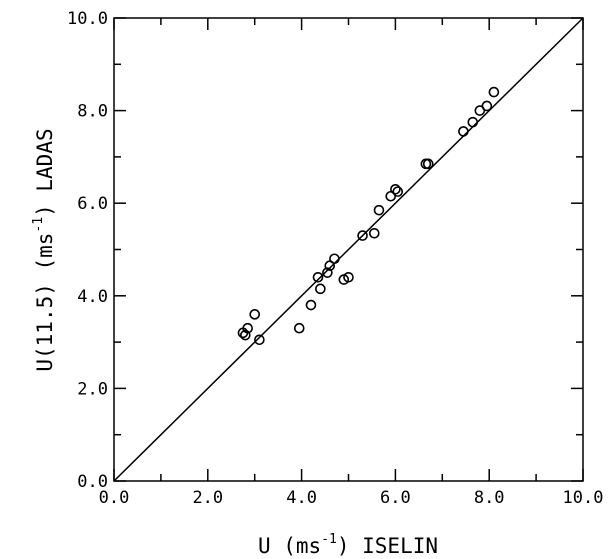 This screenshot has height=559, width=612. Describe the element at coordinates (583, 498) in the screenshot. I see `x-tick-label: 10.0` at that location.